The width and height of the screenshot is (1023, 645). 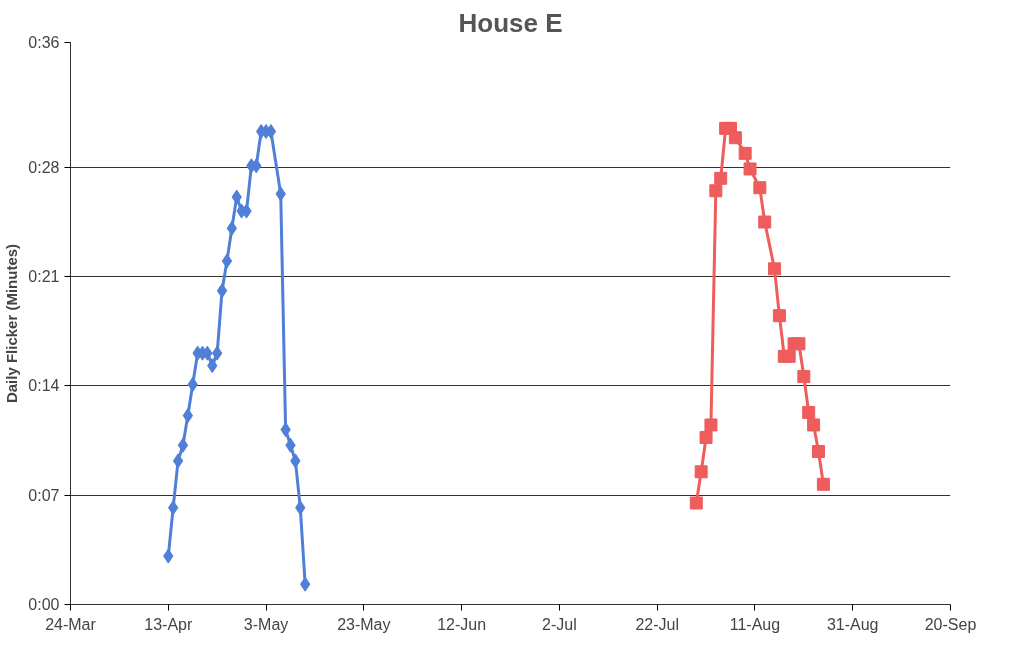 What do you see at coordinates (364, 624) in the screenshot?
I see `x-tick-label: 23-May` at bounding box center [364, 624].